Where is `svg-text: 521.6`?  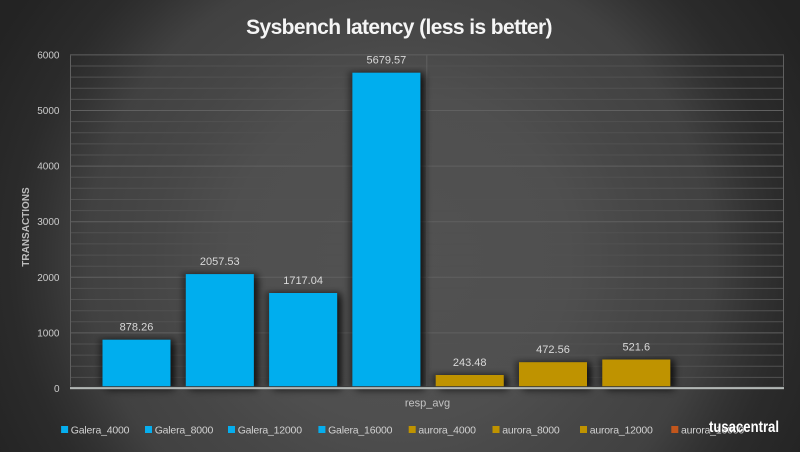
svg-text: 521.6 is located at coordinates (637, 348).